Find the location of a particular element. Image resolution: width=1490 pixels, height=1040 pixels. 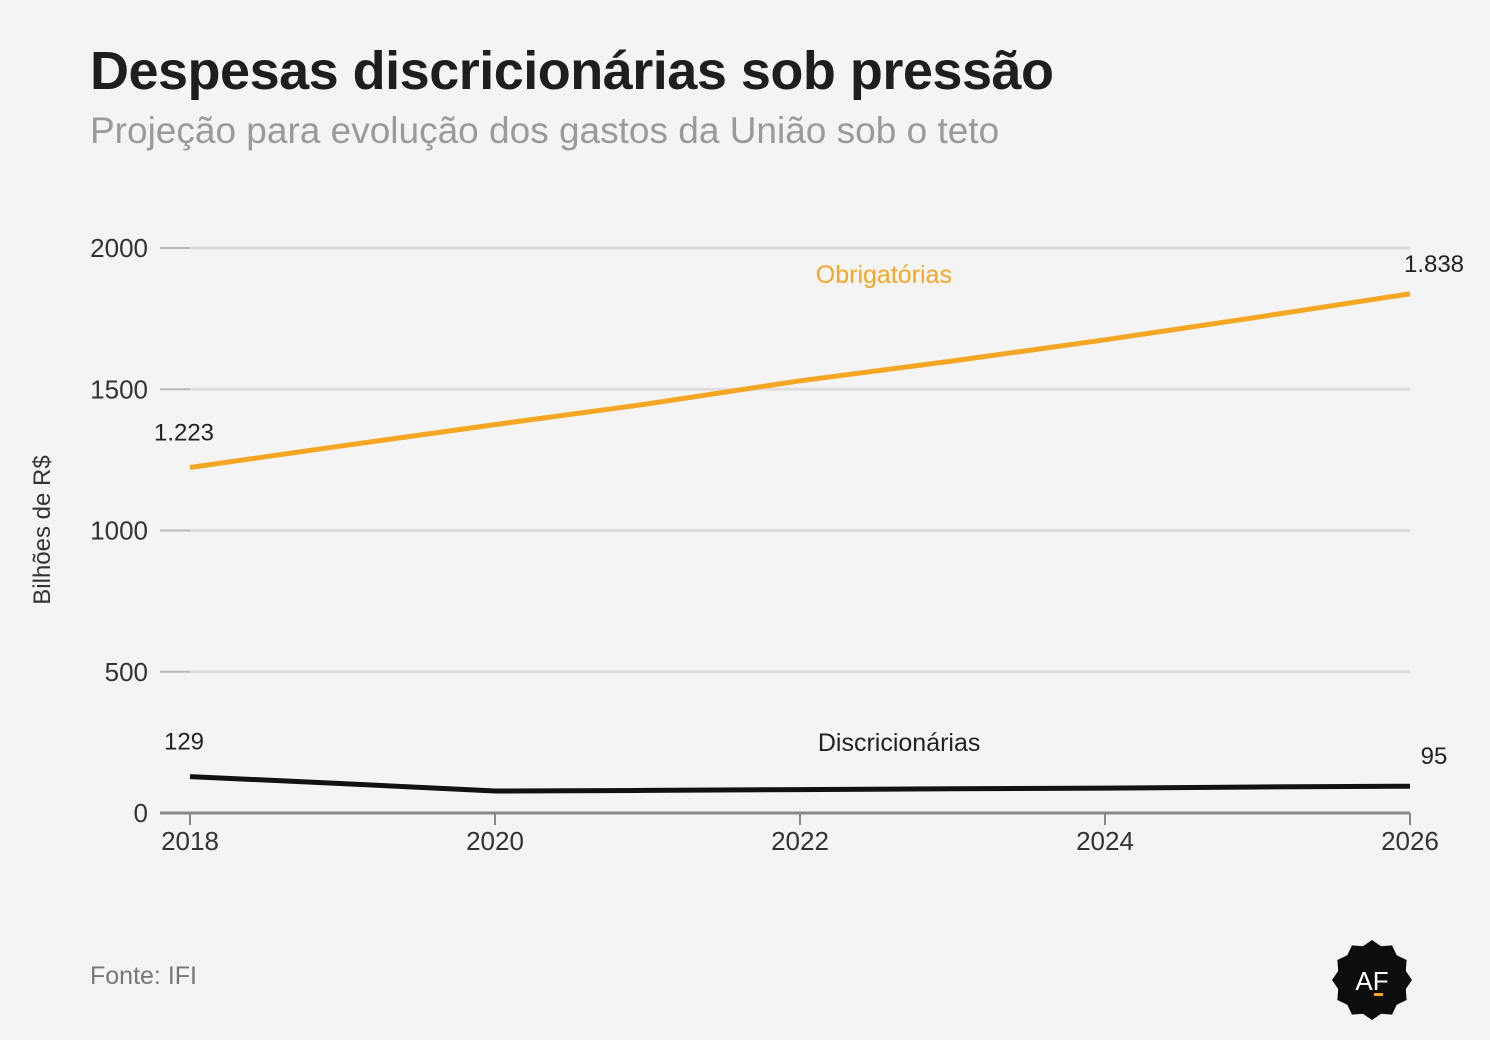

x-tick-label: 2018 is located at coordinates (190, 841).